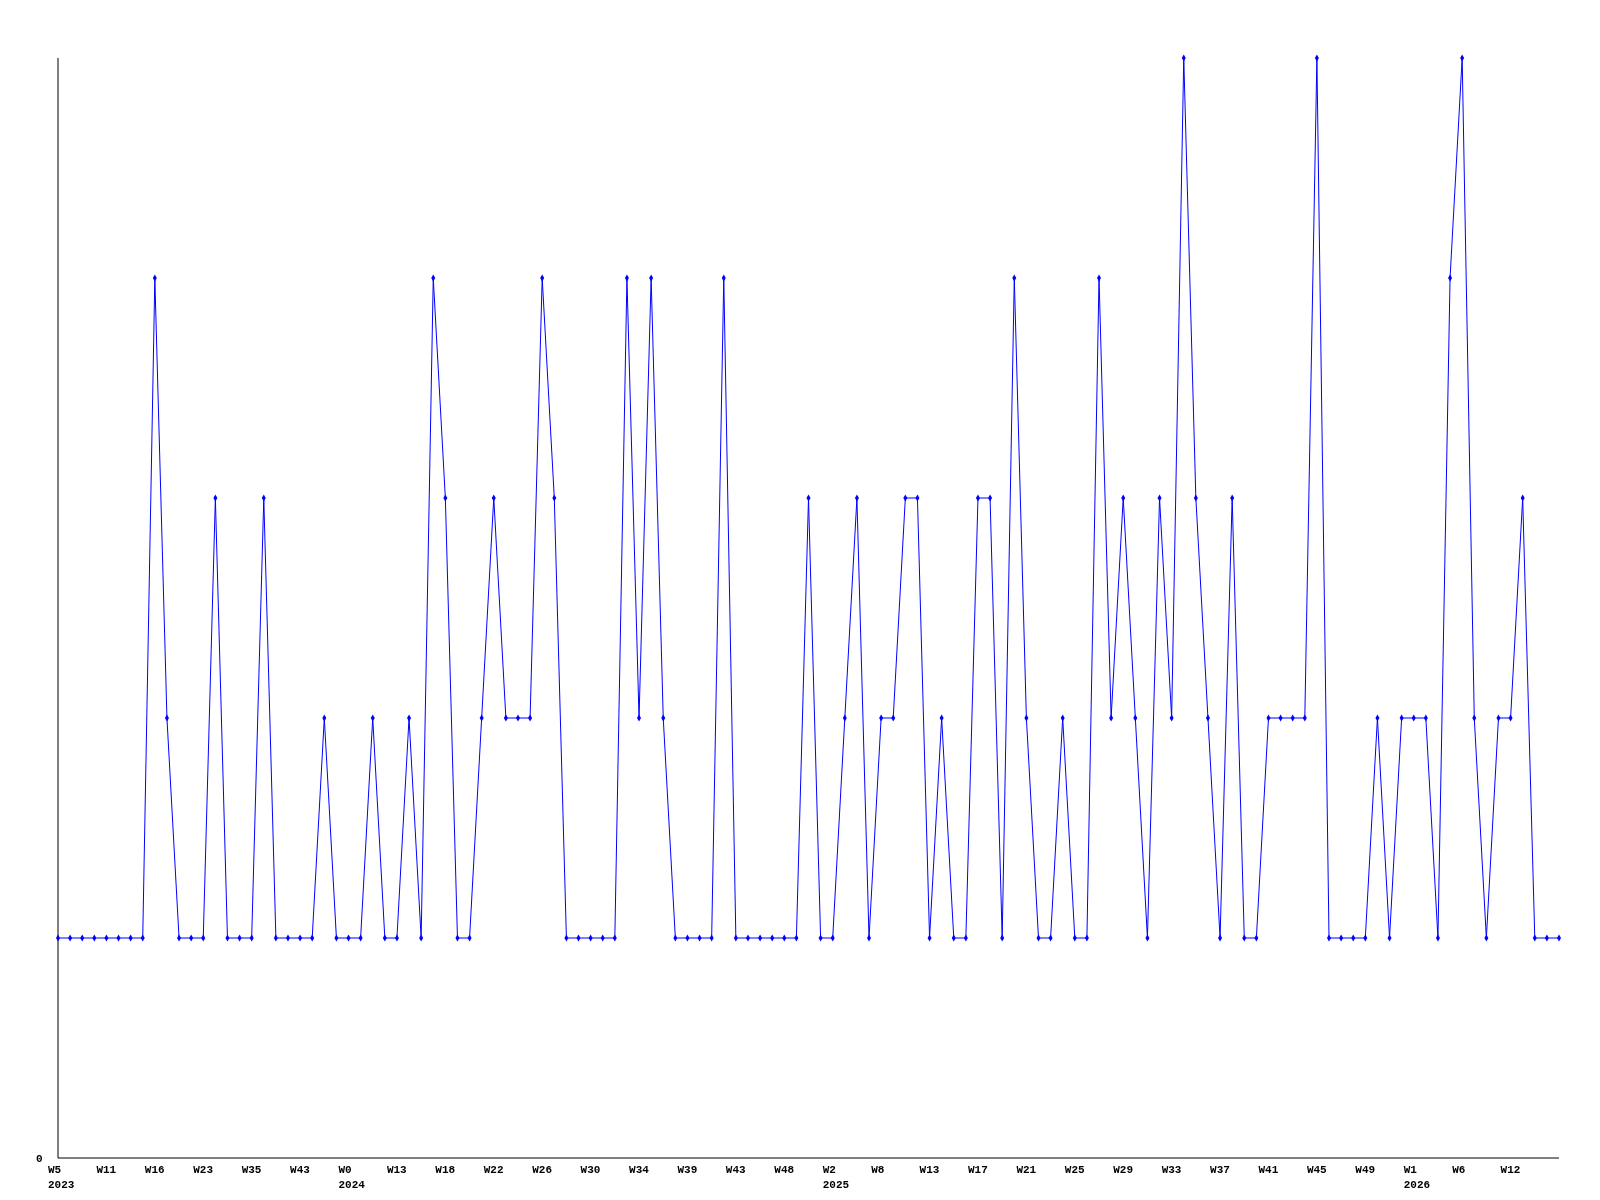 This screenshot has height=1200, width=1600. What do you see at coordinates (1510, 1170) in the screenshot?
I see `x-tick-label: W12` at bounding box center [1510, 1170].